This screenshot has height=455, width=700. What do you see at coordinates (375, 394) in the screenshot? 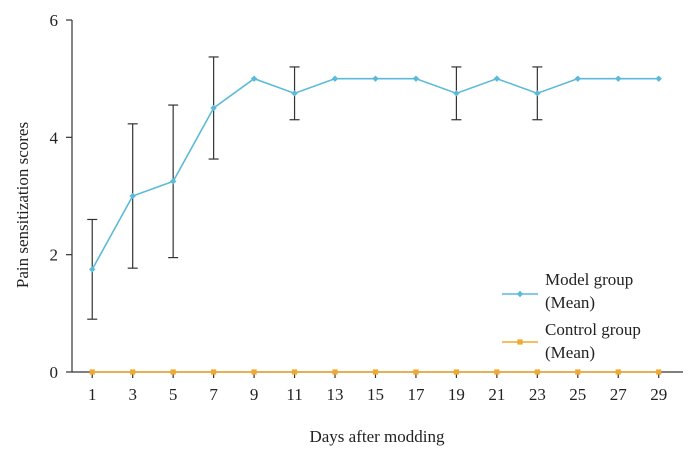
I see `x-tick-label: 15` at bounding box center [375, 394].